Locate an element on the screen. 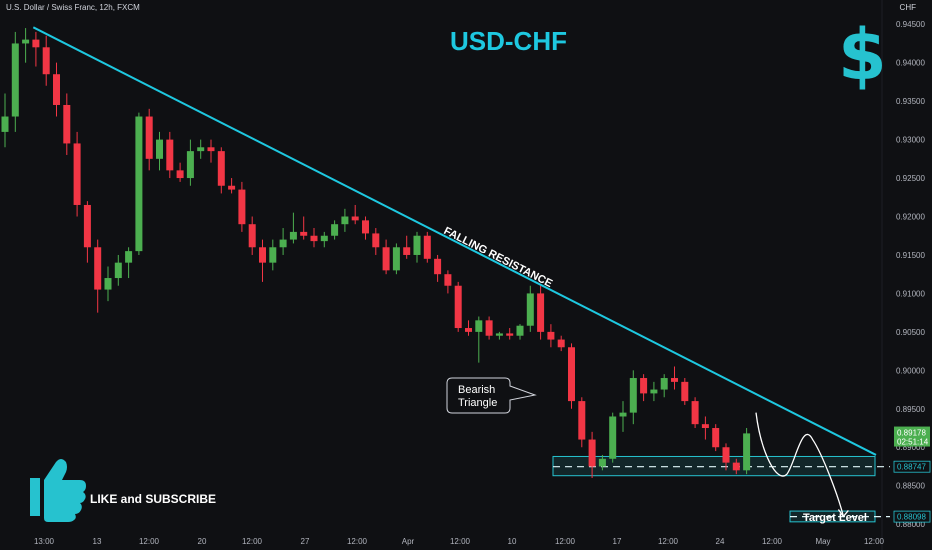 This screenshot has height=550, width=932. symbol-label: U.S. Dollar / Swiss Franc, 12h, FXCM is located at coordinates (73, 7).